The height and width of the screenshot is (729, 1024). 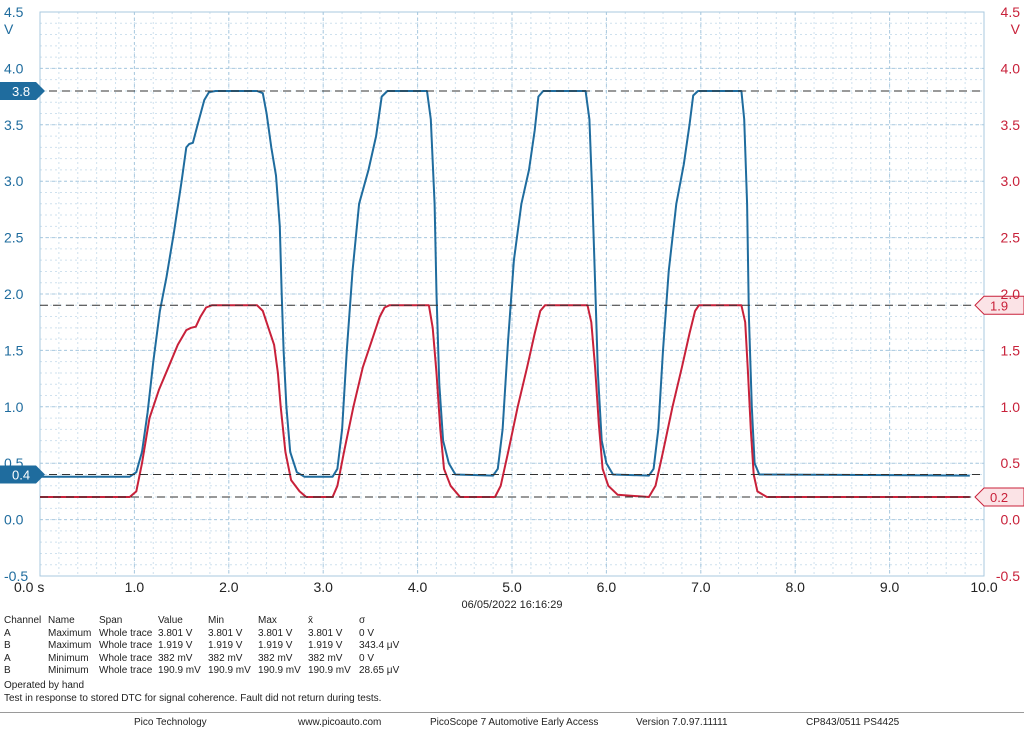 I want to click on y-tick-label-left: 3.0, so click(x=14, y=181).